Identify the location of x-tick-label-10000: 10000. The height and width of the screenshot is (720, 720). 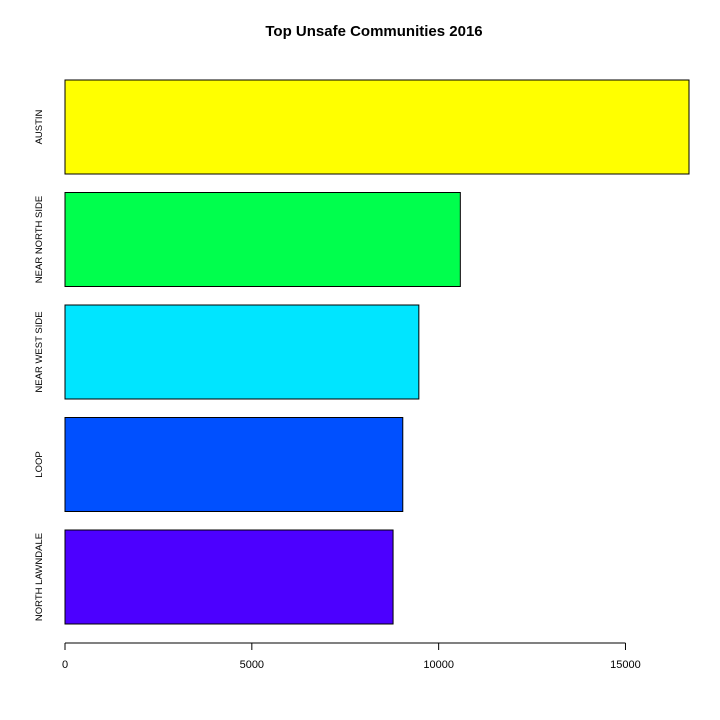
(438, 665).